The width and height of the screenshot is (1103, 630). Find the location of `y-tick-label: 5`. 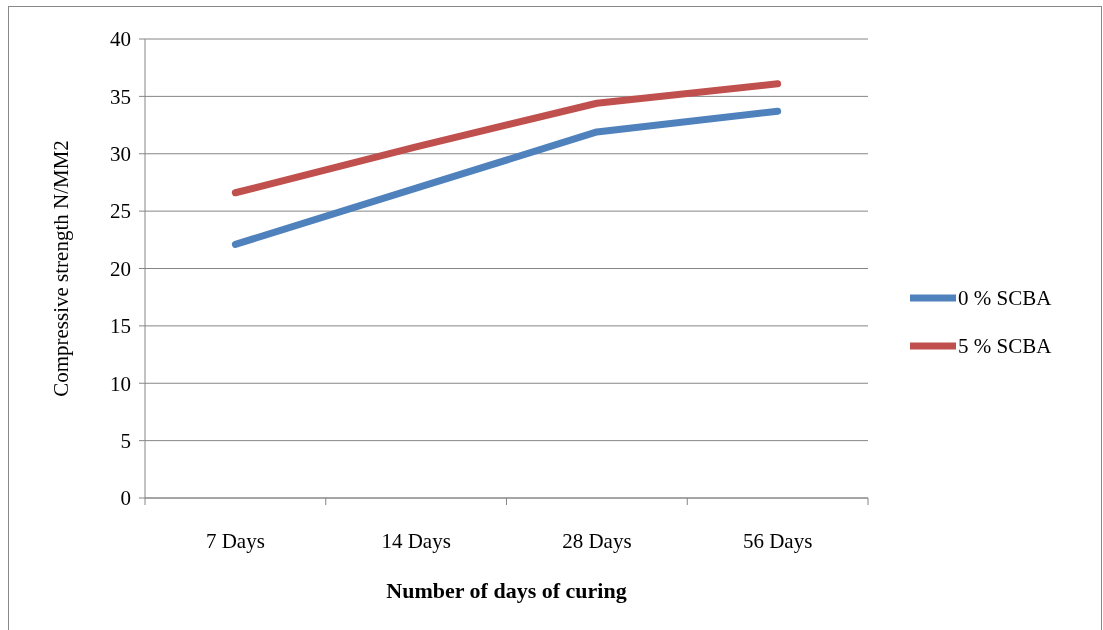

y-tick-label: 5 is located at coordinates (125, 440).